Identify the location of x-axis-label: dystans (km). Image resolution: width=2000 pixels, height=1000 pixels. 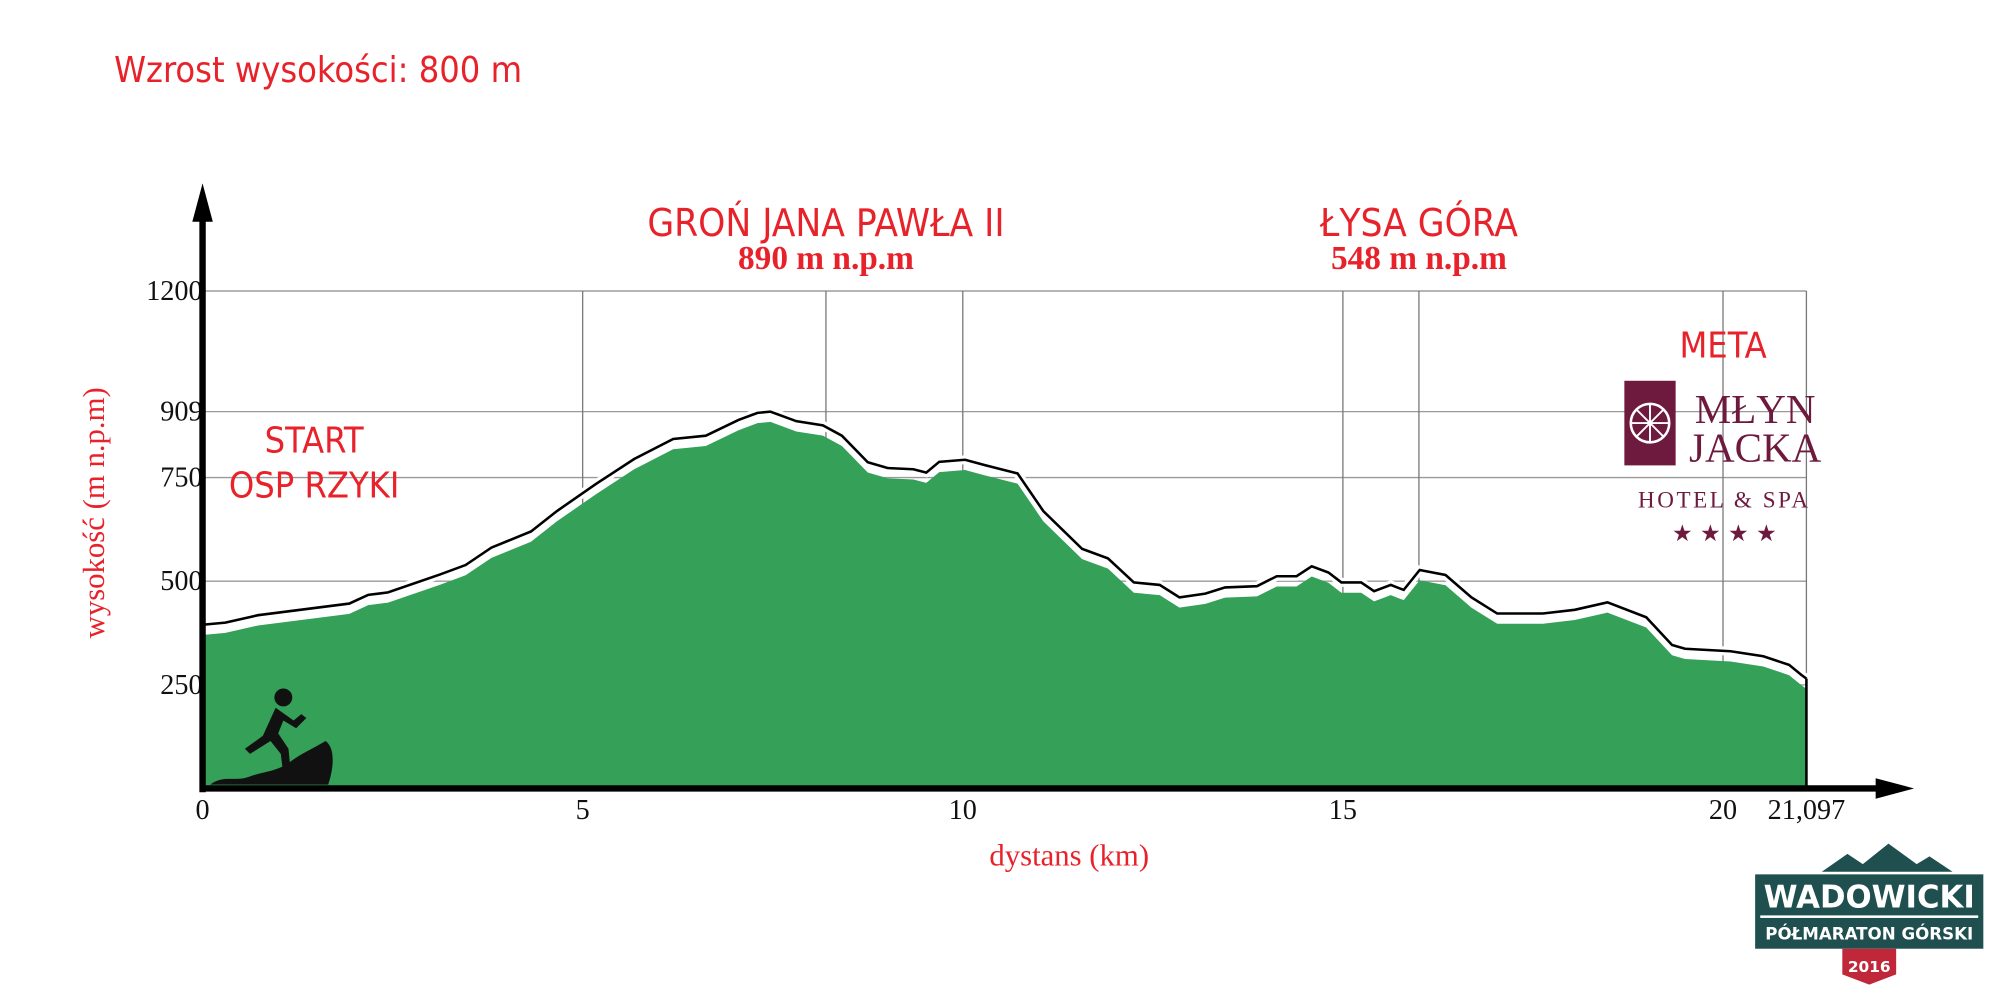
(1069, 855).